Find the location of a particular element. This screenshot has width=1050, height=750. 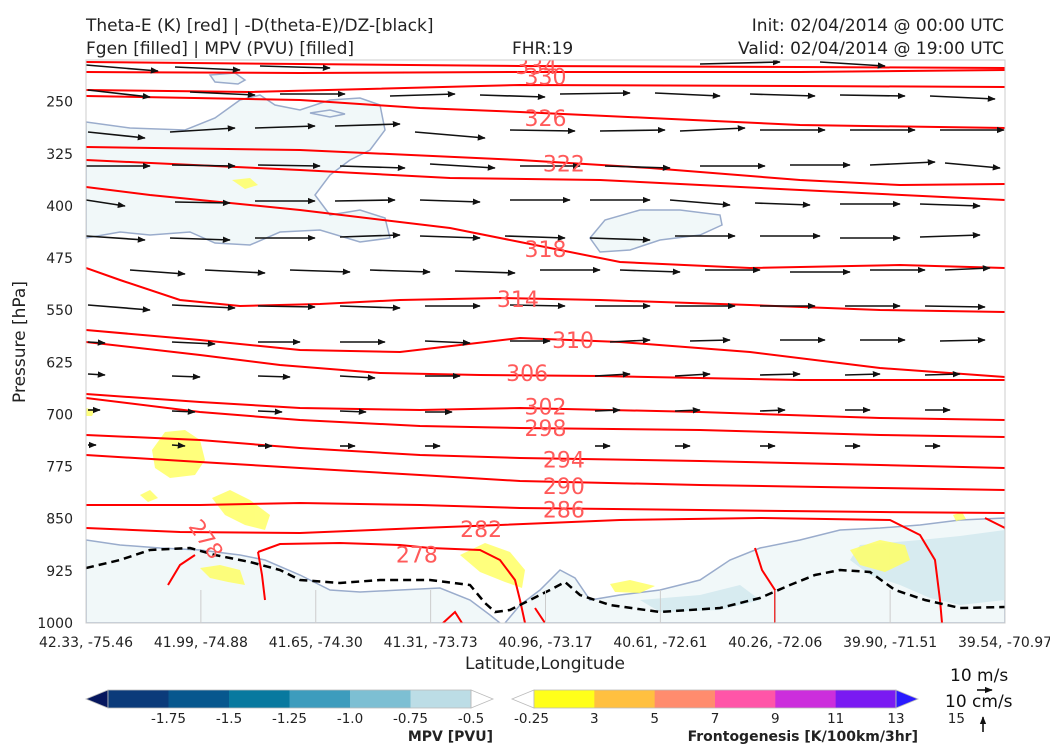

contour-label: 282 is located at coordinates (481, 530).